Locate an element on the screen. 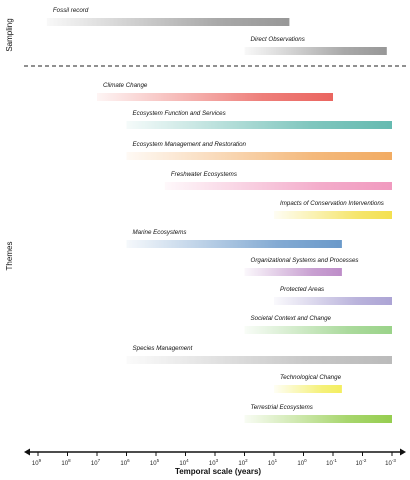 The height and width of the screenshot is (480, 410). bar-species-management is located at coordinates (259, 360).